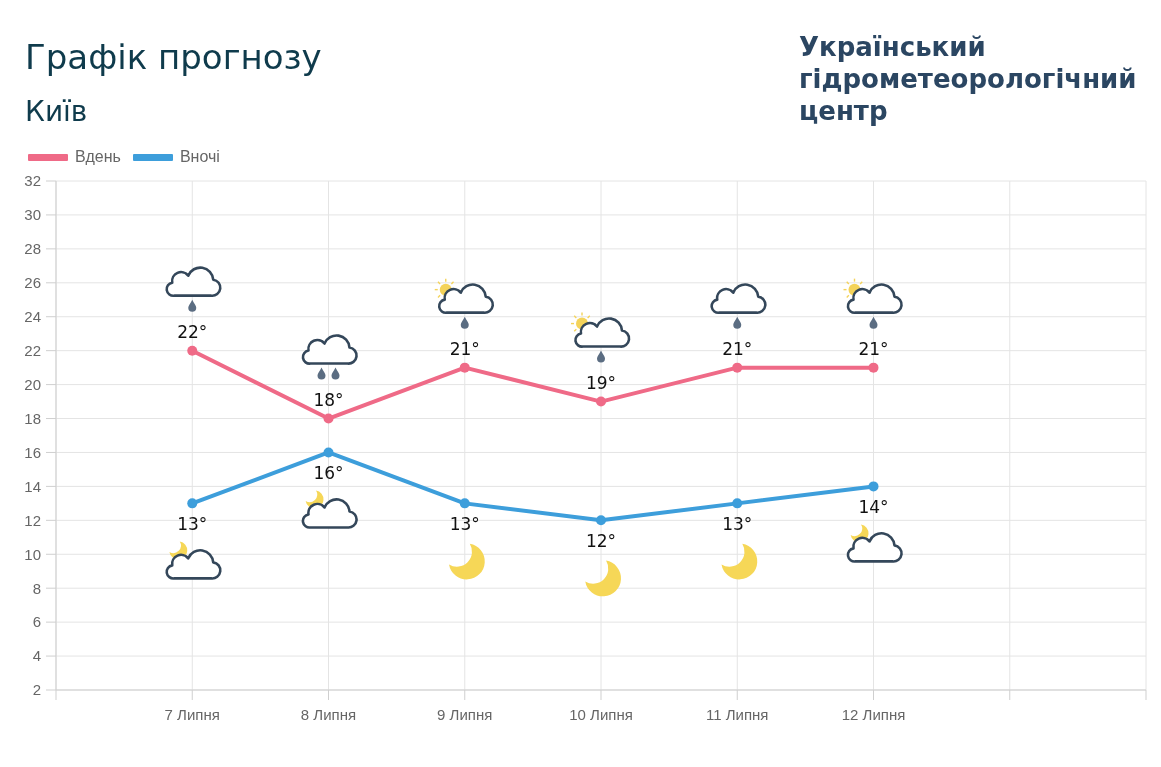  Describe the element at coordinates (32, 317) in the screenshot. I see `y-tick-label: 24` at that location.